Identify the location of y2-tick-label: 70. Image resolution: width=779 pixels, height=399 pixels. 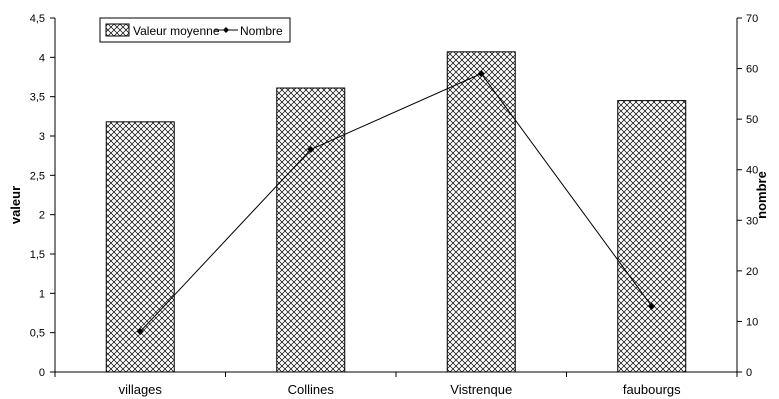
(752, 19).